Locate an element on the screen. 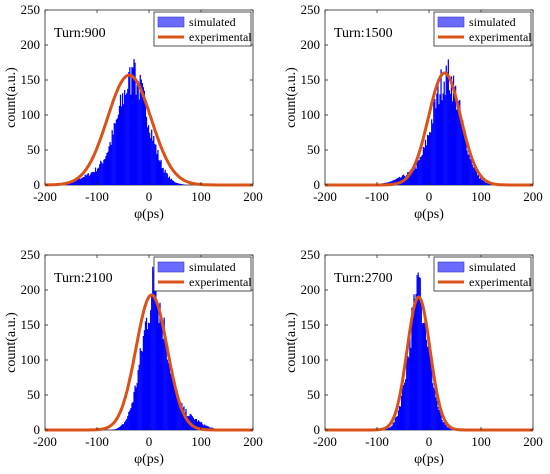  x-tick-label: -200 is located at coordinates (325, 441).